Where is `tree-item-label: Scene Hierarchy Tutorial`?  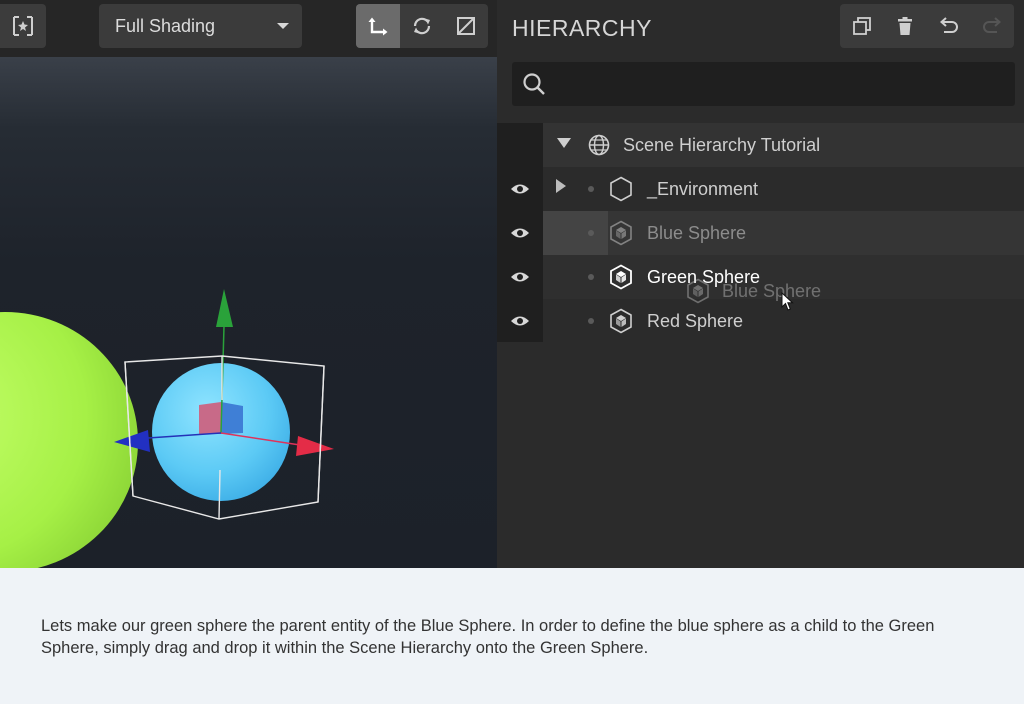
tree-item-label: Scene Hierarchy Tutorial is located at coordinates (722, 145).